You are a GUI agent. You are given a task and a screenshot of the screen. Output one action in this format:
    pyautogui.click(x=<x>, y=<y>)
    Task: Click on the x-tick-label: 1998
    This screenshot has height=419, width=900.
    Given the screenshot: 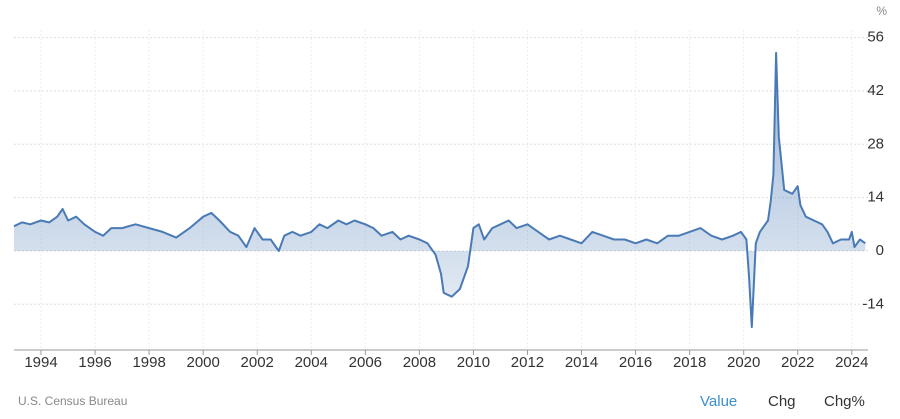 What is the action you would take?
    pyautogui.click(x=148, y=362)
    